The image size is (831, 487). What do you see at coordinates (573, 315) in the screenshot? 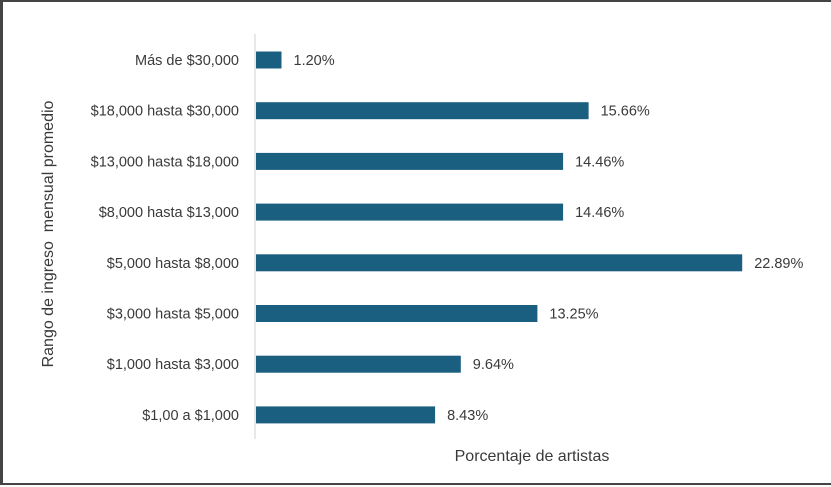
I see `value-label: 13.25%` at bounding box center [573, 315].